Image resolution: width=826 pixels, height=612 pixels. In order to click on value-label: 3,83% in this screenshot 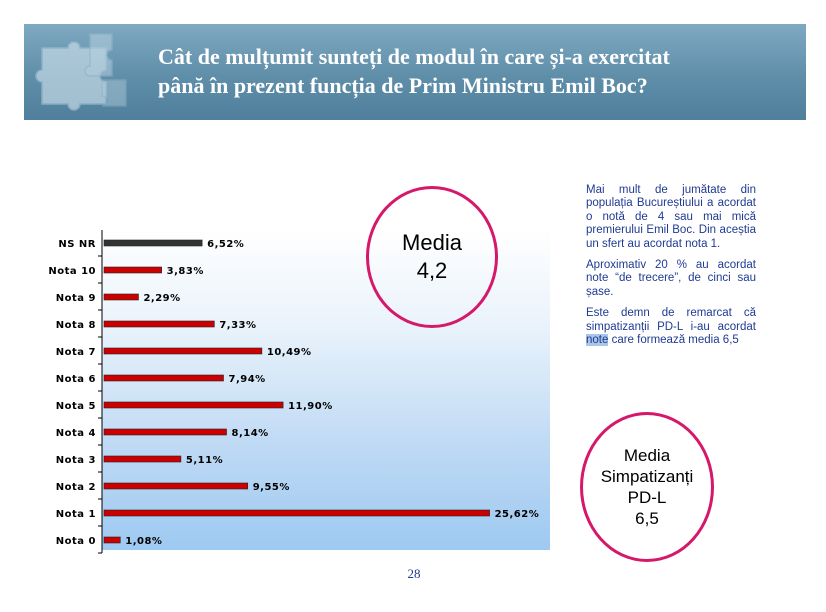, I will do `click(185, 271)`.